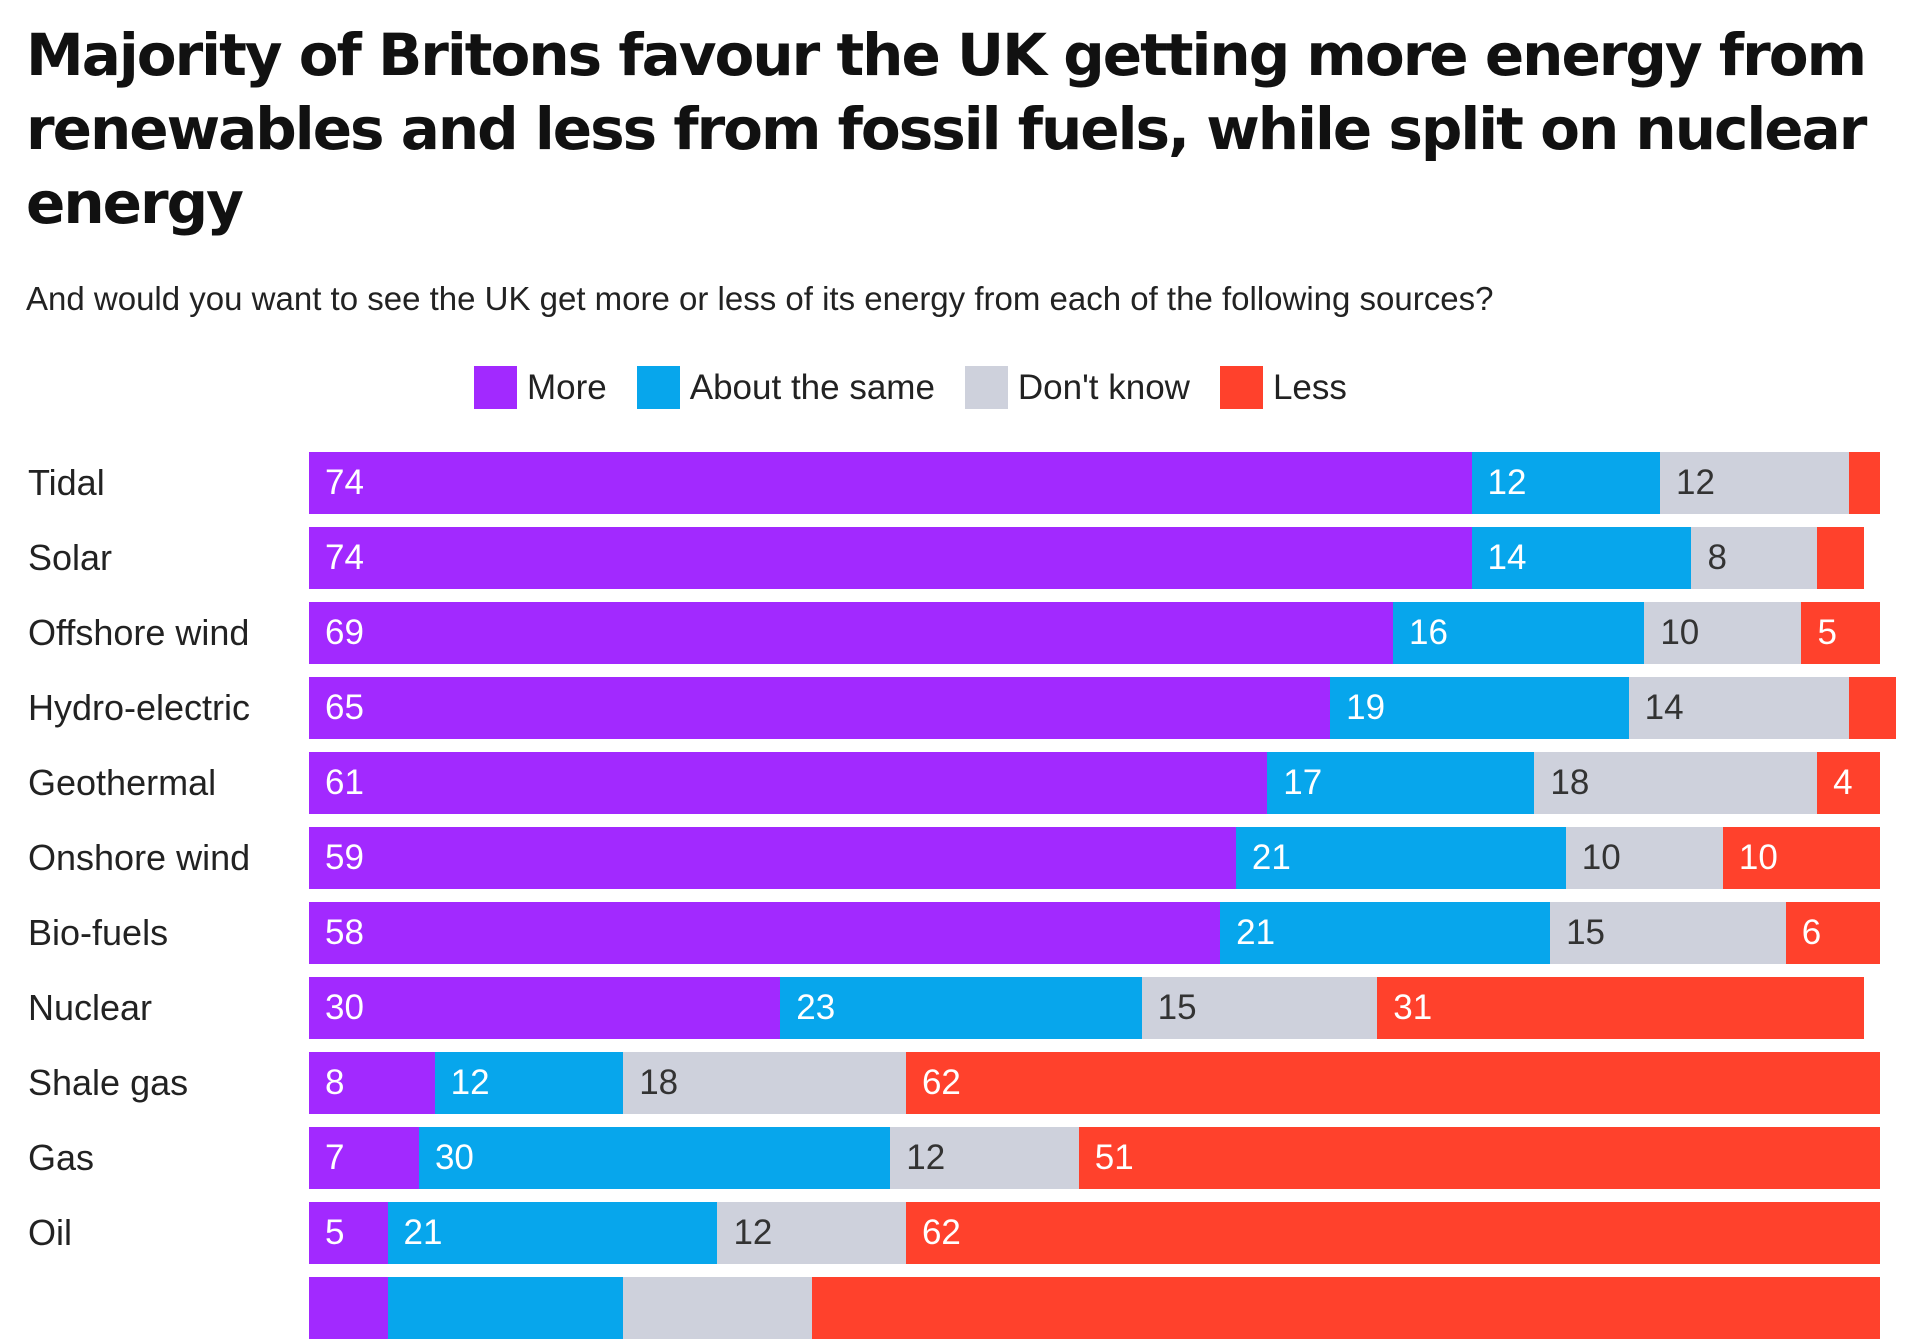 This screenshot has height=1339, width=1920. Describe the element at coordinates (941, 1082) in the screenshot. I see `data-label: 62` at that location.